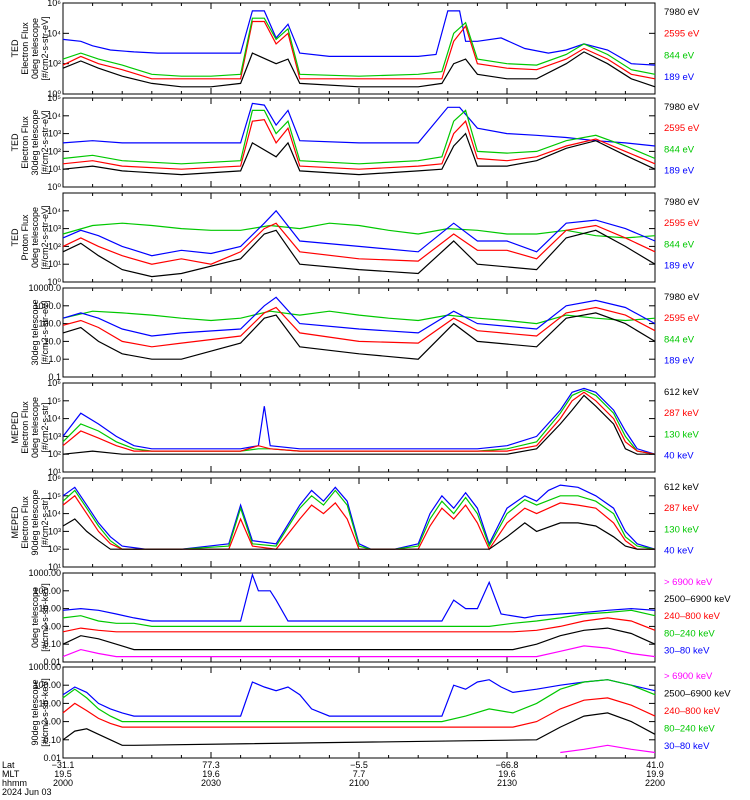  Describe the element at coordinates (54, 377) in the screenshot. I see `y-tick-label: 0.1` at that location.